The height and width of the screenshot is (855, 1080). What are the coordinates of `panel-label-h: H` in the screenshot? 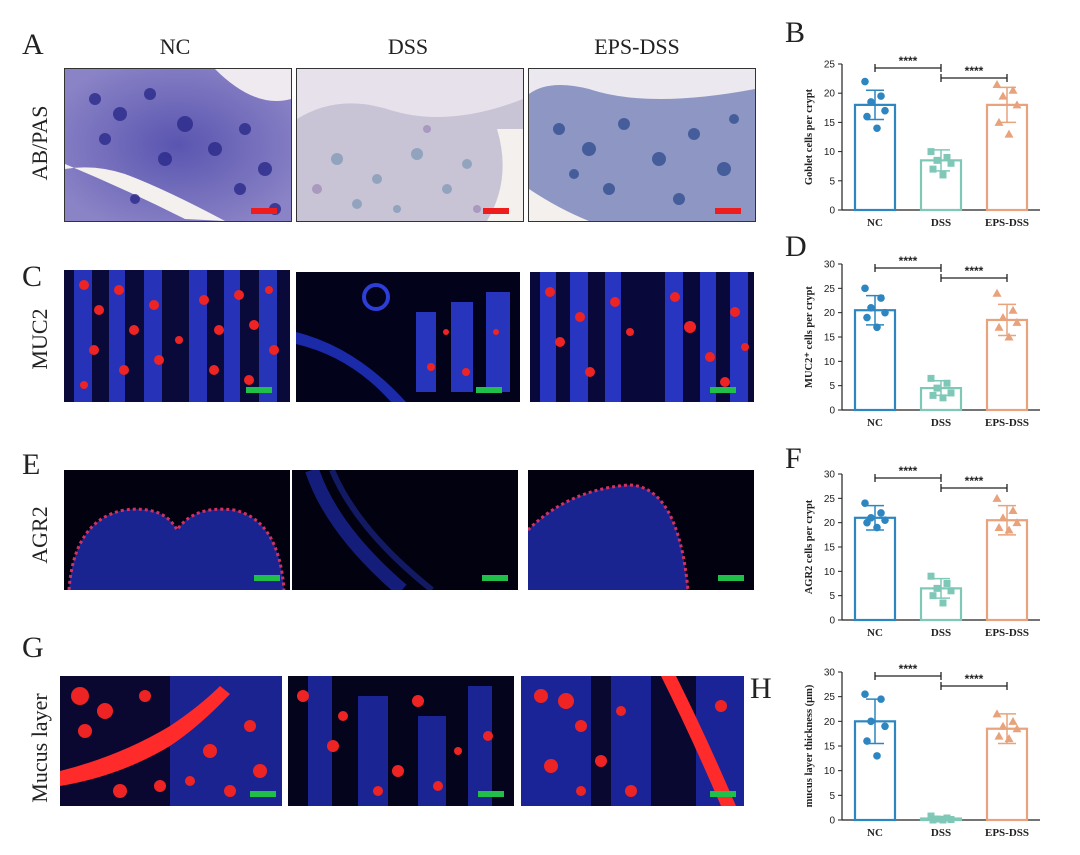 It's located at (761, 688).